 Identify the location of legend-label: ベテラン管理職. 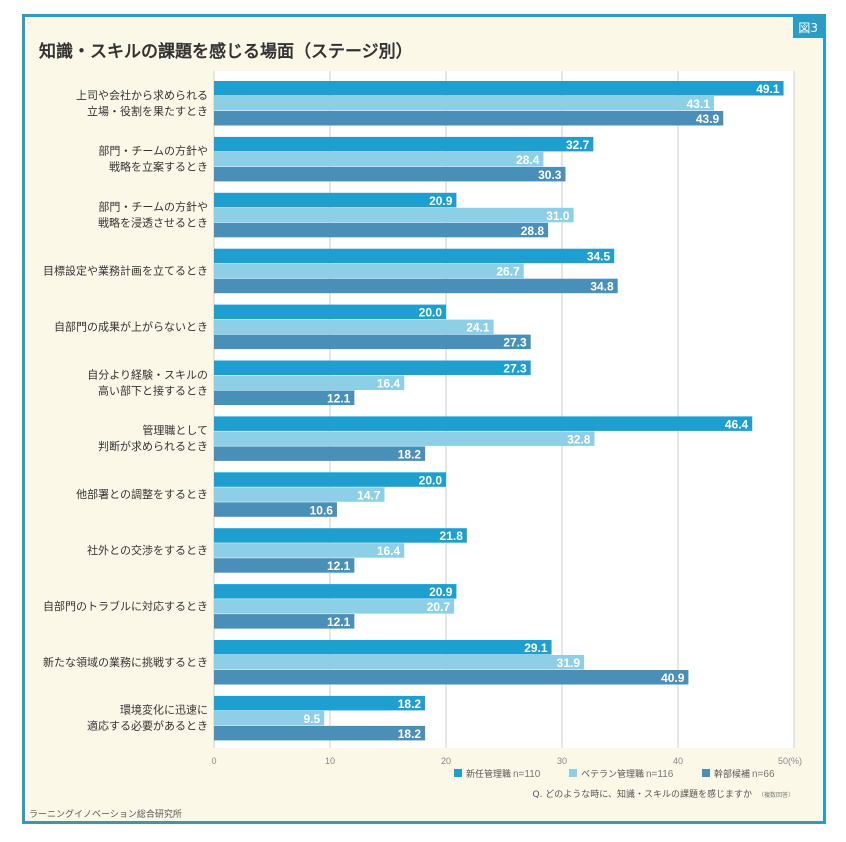
(612, 774).